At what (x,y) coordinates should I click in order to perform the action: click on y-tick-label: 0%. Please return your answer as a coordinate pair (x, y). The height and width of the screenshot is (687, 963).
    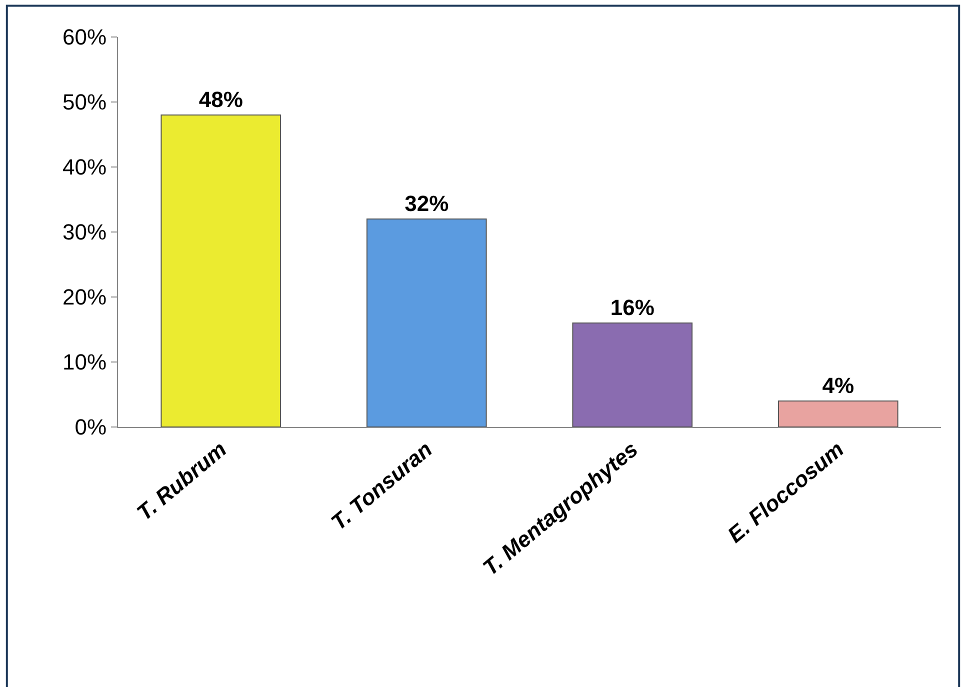
    Looking at the image, I should click on (90, 427).